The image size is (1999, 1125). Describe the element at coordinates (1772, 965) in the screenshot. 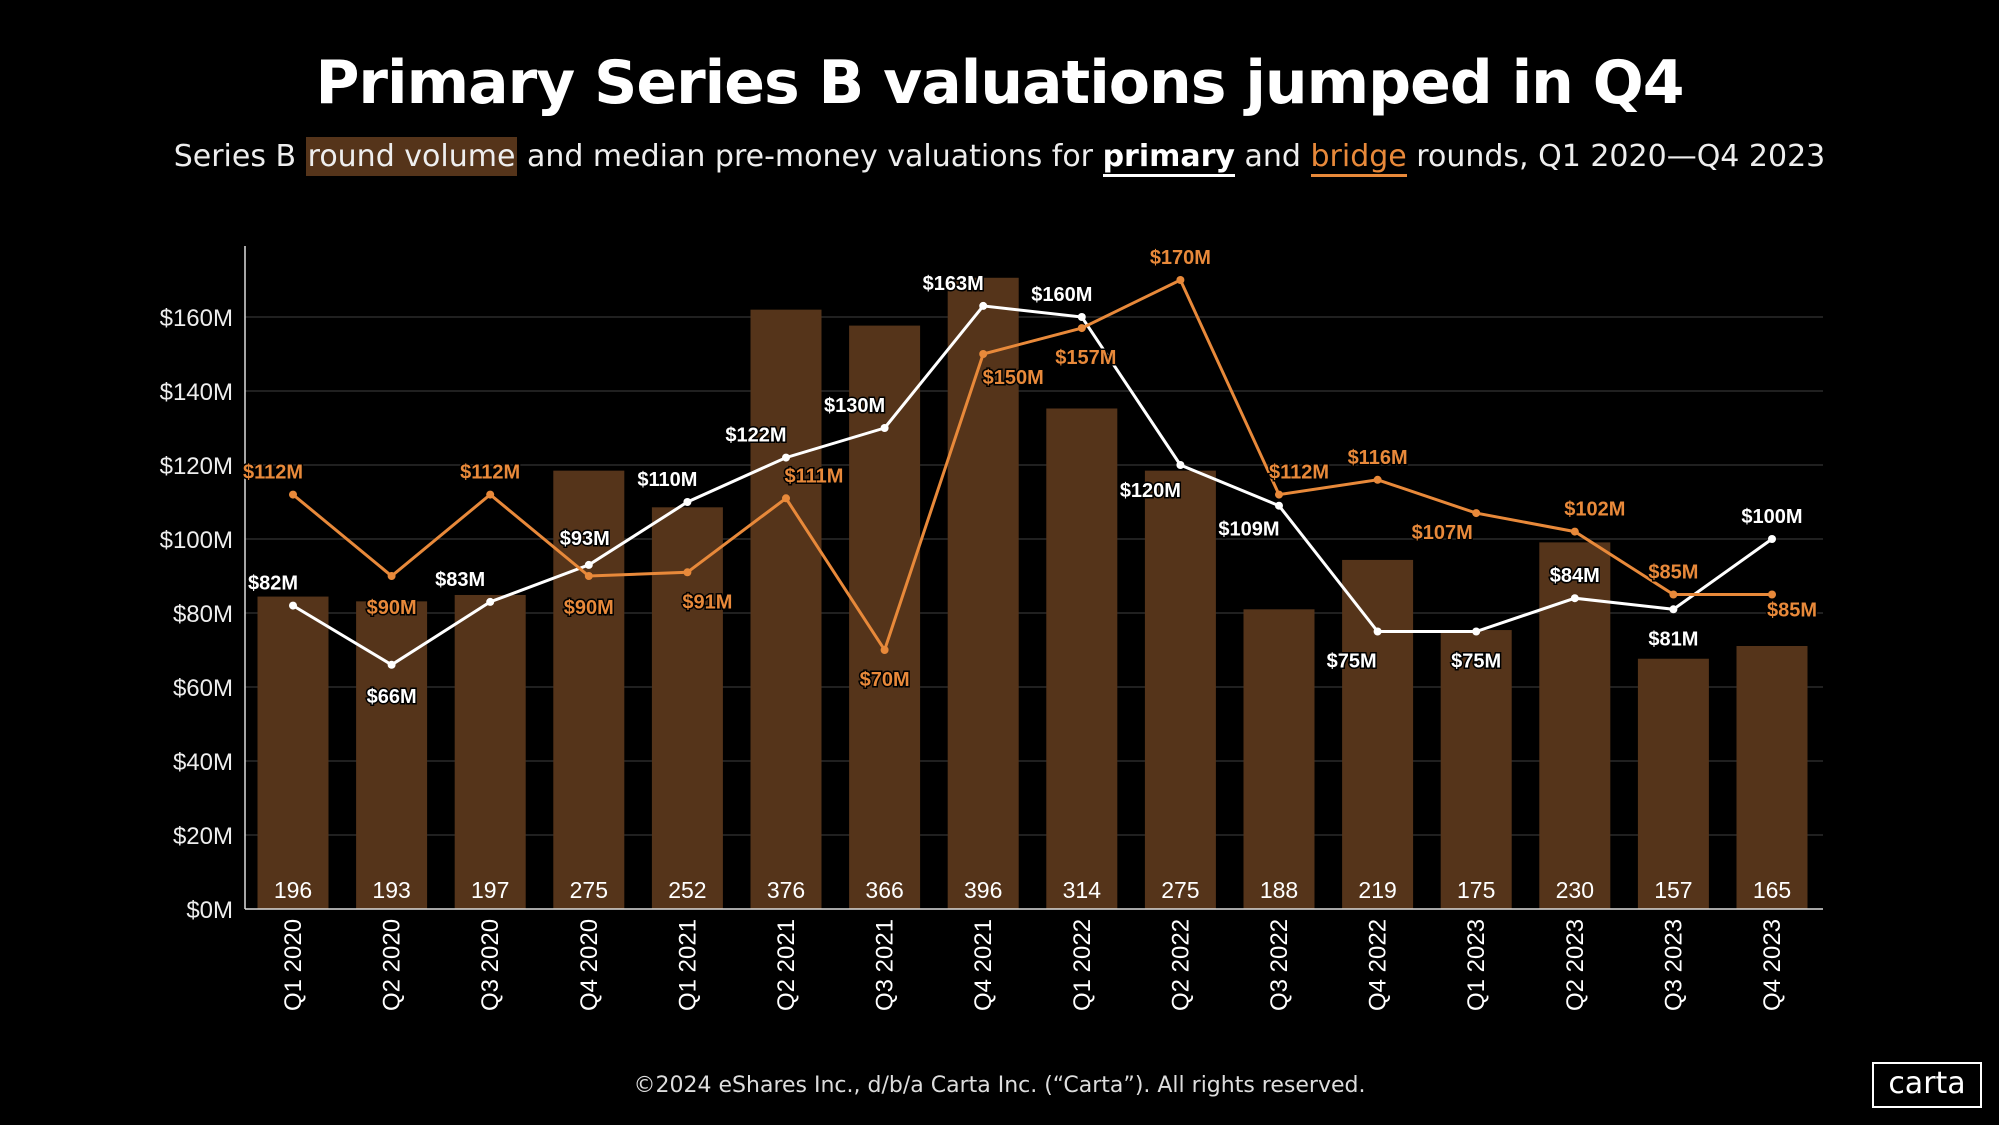

I see `x-tick-label: Q4 2023` at that location.